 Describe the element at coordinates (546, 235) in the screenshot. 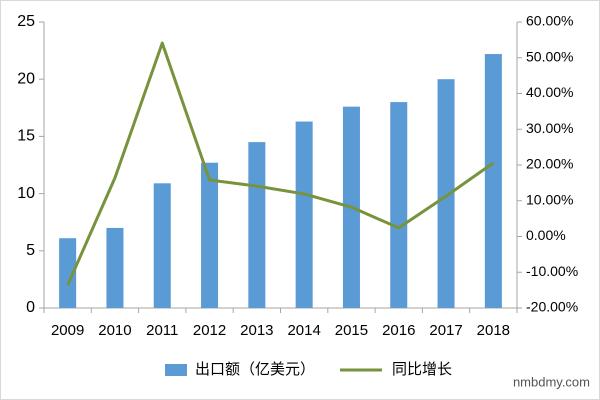

I see `y2-tick-label: 0.00%` at that location.